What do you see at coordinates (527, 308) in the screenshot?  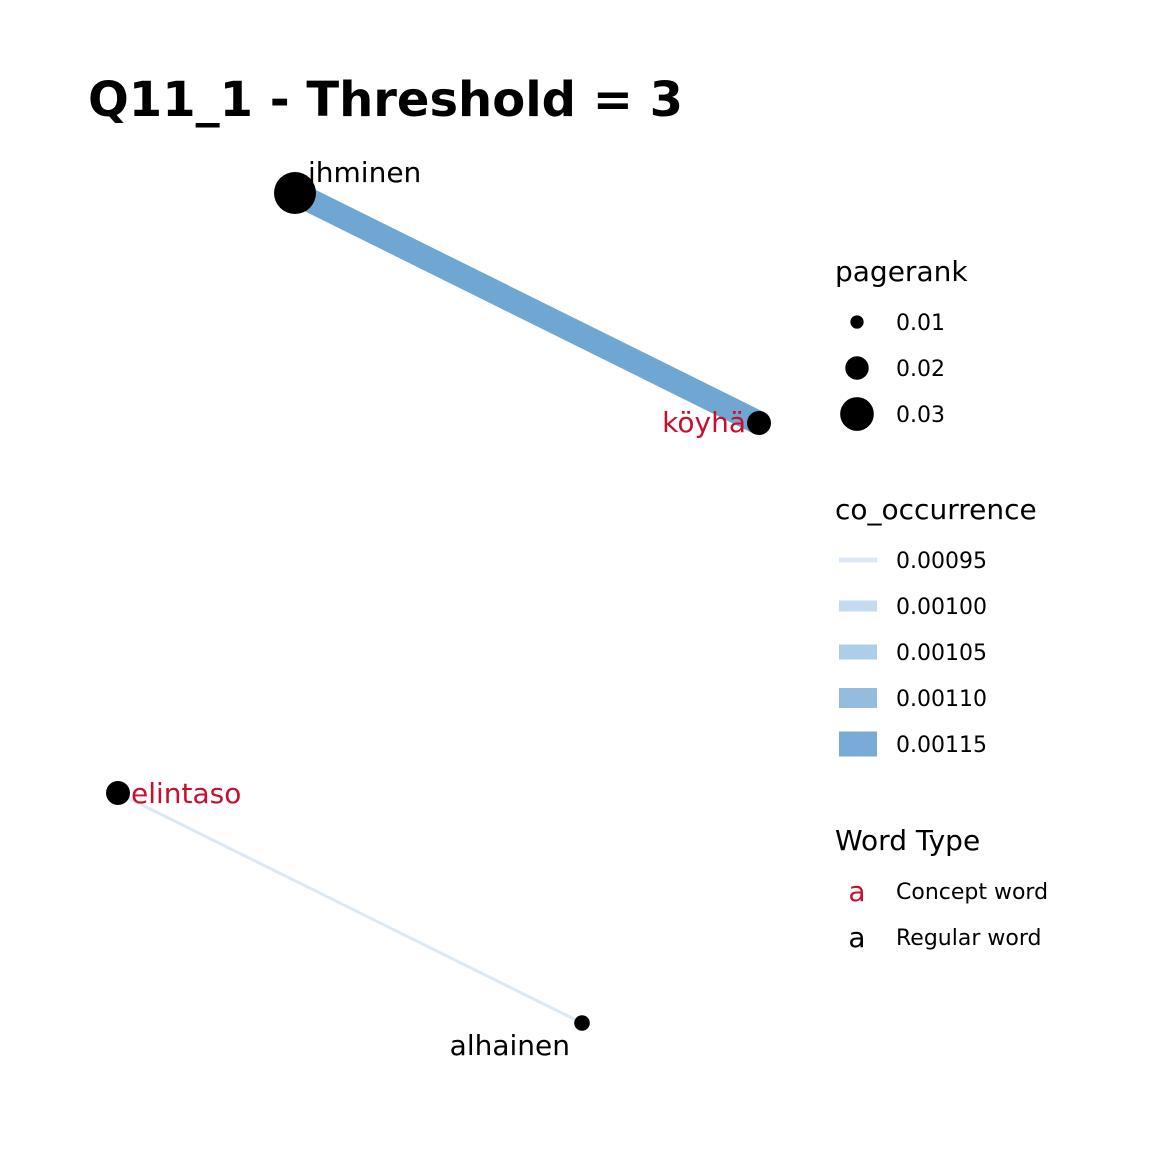 I see `edge-ihminen-koyha` at bounding box center [527, 308].